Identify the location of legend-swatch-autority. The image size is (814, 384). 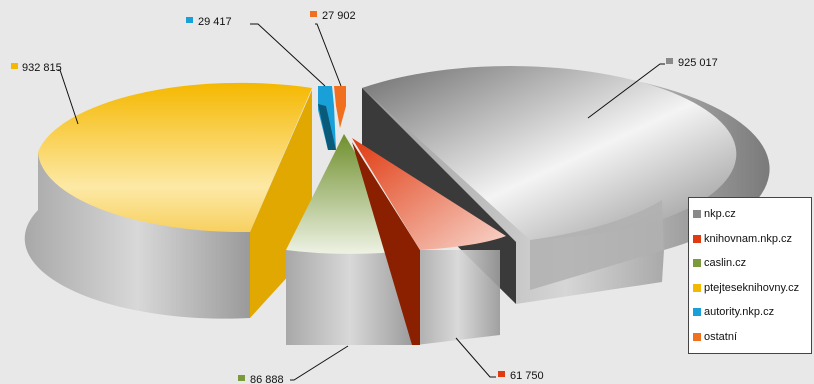
(697, 312).